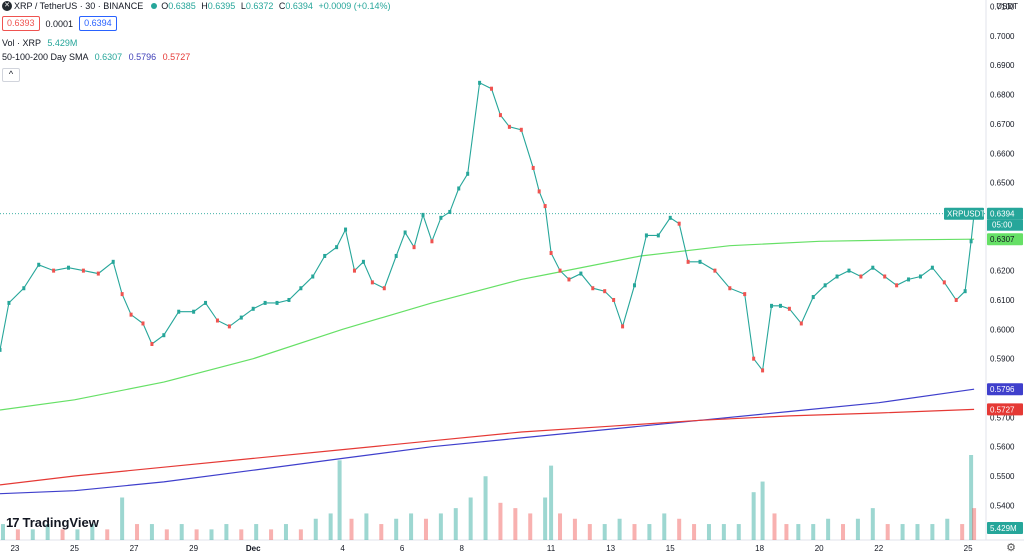  I want to click on change-value: +0.0009 (+0.14%), so click(354, 6).